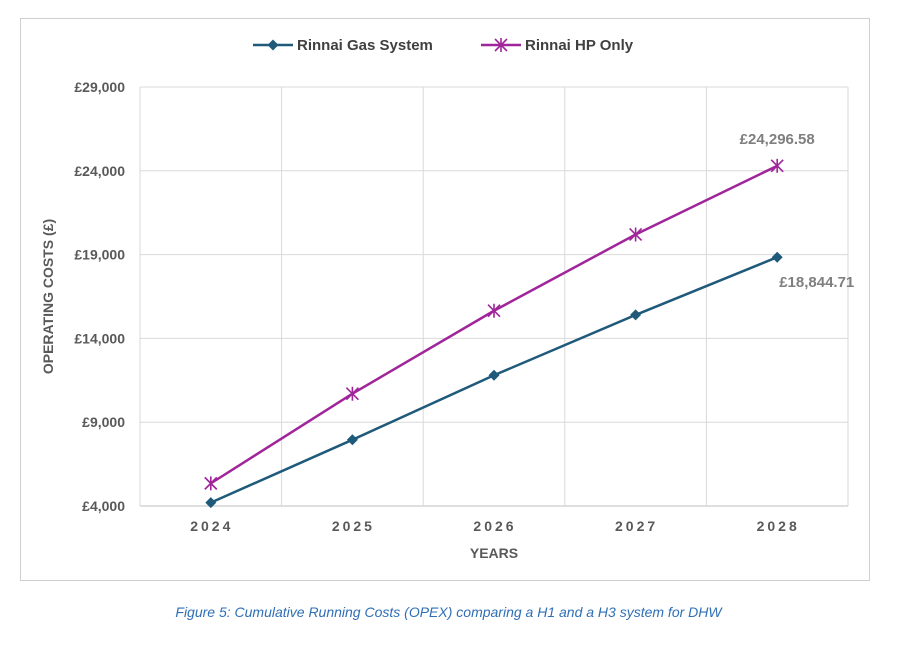 The height and width of the screenshot is (645, 897). Describe the element at coordinates (443, 45) in the screenshot. I see `legend: Rinnai Gas System Rinnai HP Only` at that location.